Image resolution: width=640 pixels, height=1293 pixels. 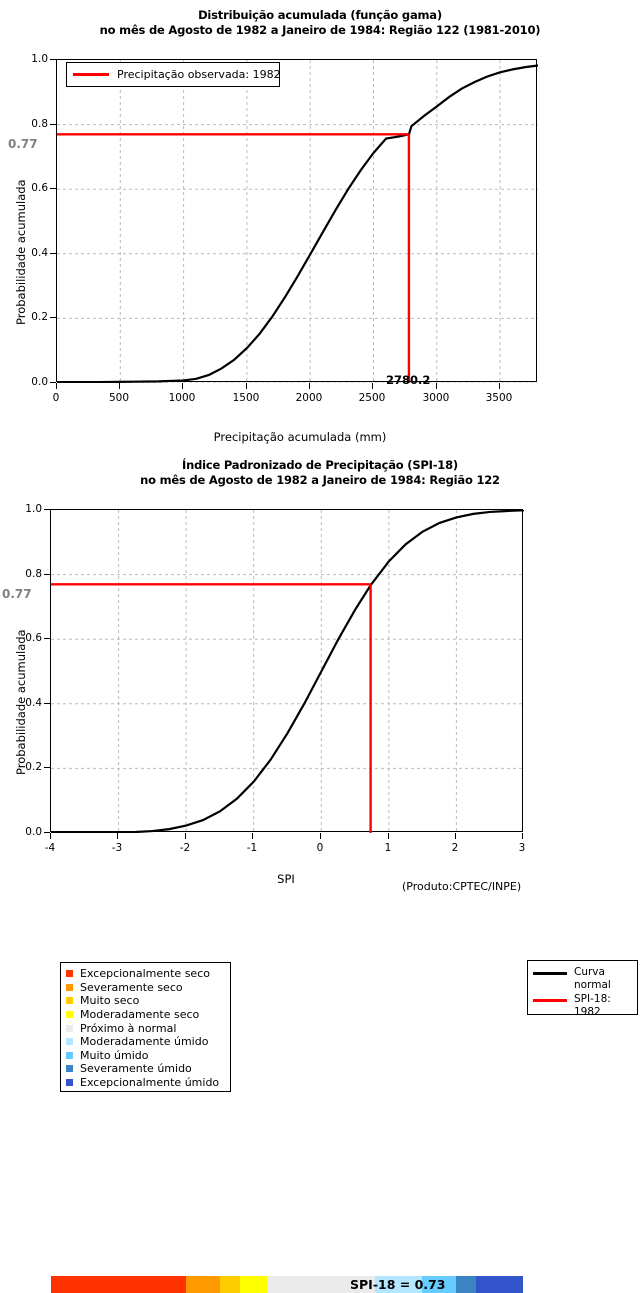 What do you see at coordinates (33, 509) in the screenshot?
I see `y-tick-label-spi-5: 1.0` at bounding box center [33, 509].